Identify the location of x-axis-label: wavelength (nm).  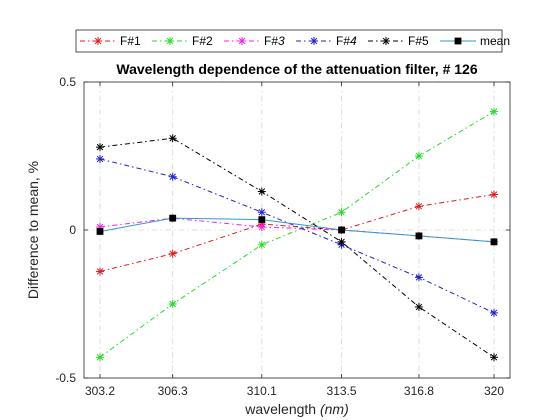
(296, 409).